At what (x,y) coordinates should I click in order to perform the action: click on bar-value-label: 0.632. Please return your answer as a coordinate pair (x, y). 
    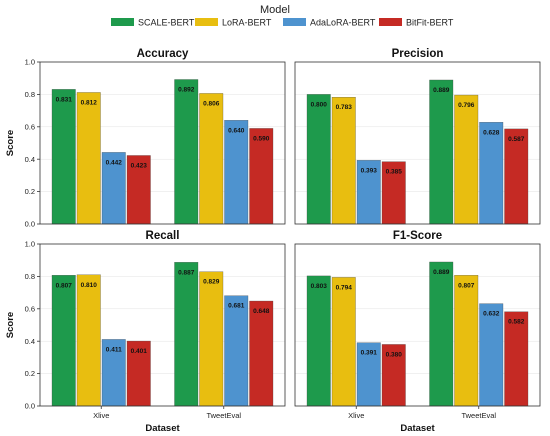
    Looking at the image, I should click on (491, 314).